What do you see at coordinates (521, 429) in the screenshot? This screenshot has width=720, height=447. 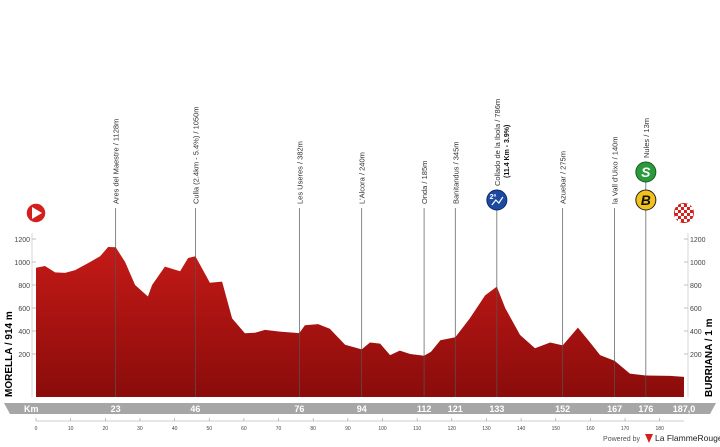 I see `x-tick-label: 140` at bounding box center [521, 429].